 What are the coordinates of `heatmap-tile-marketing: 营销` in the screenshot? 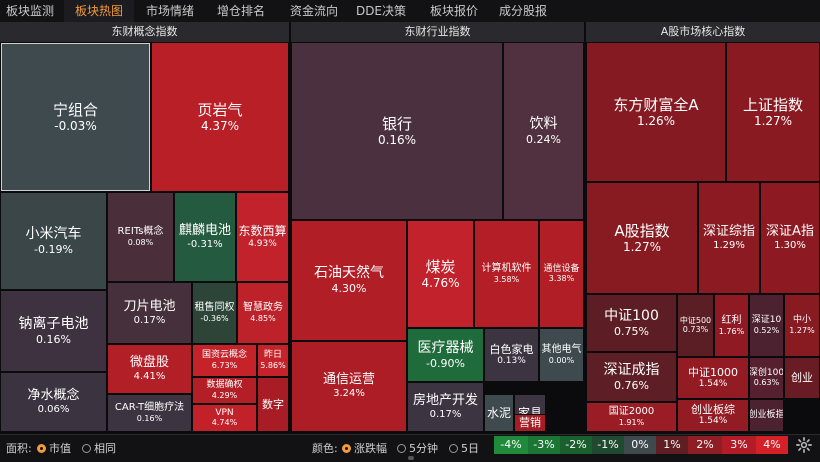 It's located at (530, 423).